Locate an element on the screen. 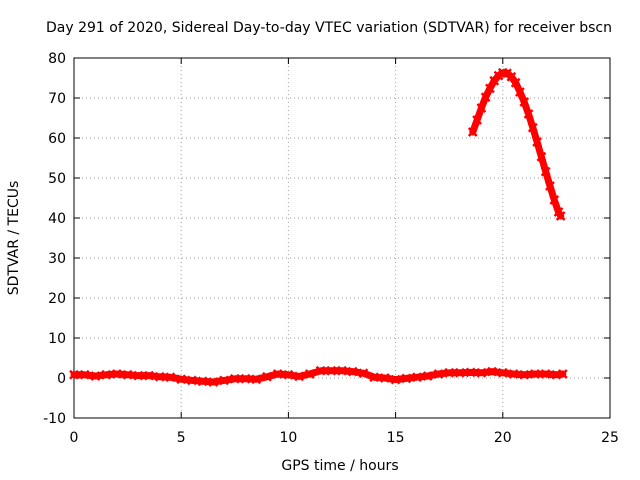  series-arc is located at coordinates (516, 144).